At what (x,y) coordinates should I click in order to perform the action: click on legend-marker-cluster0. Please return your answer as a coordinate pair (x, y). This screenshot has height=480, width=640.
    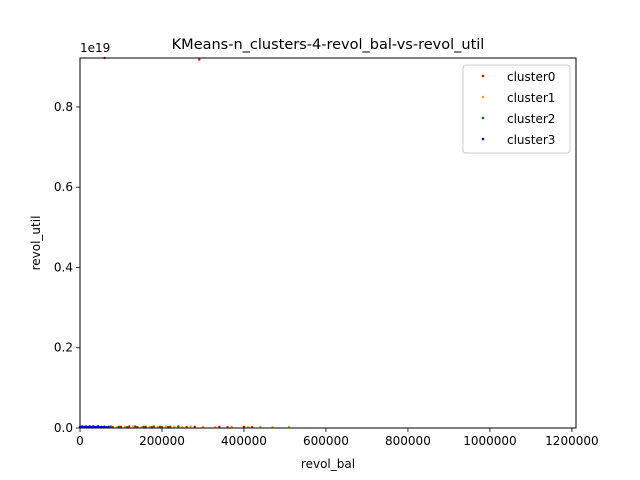
    Looking at the image, I should click on (483, 76).